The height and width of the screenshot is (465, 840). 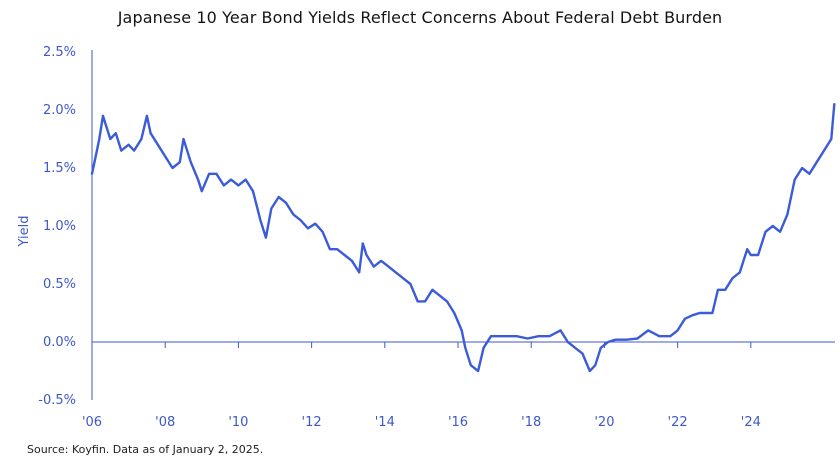 I want to click on y-axis: -0.5% 0.0% 0.5% 1.0% 1.5% 2.0% 2.5%, so click(x=65, y=226).